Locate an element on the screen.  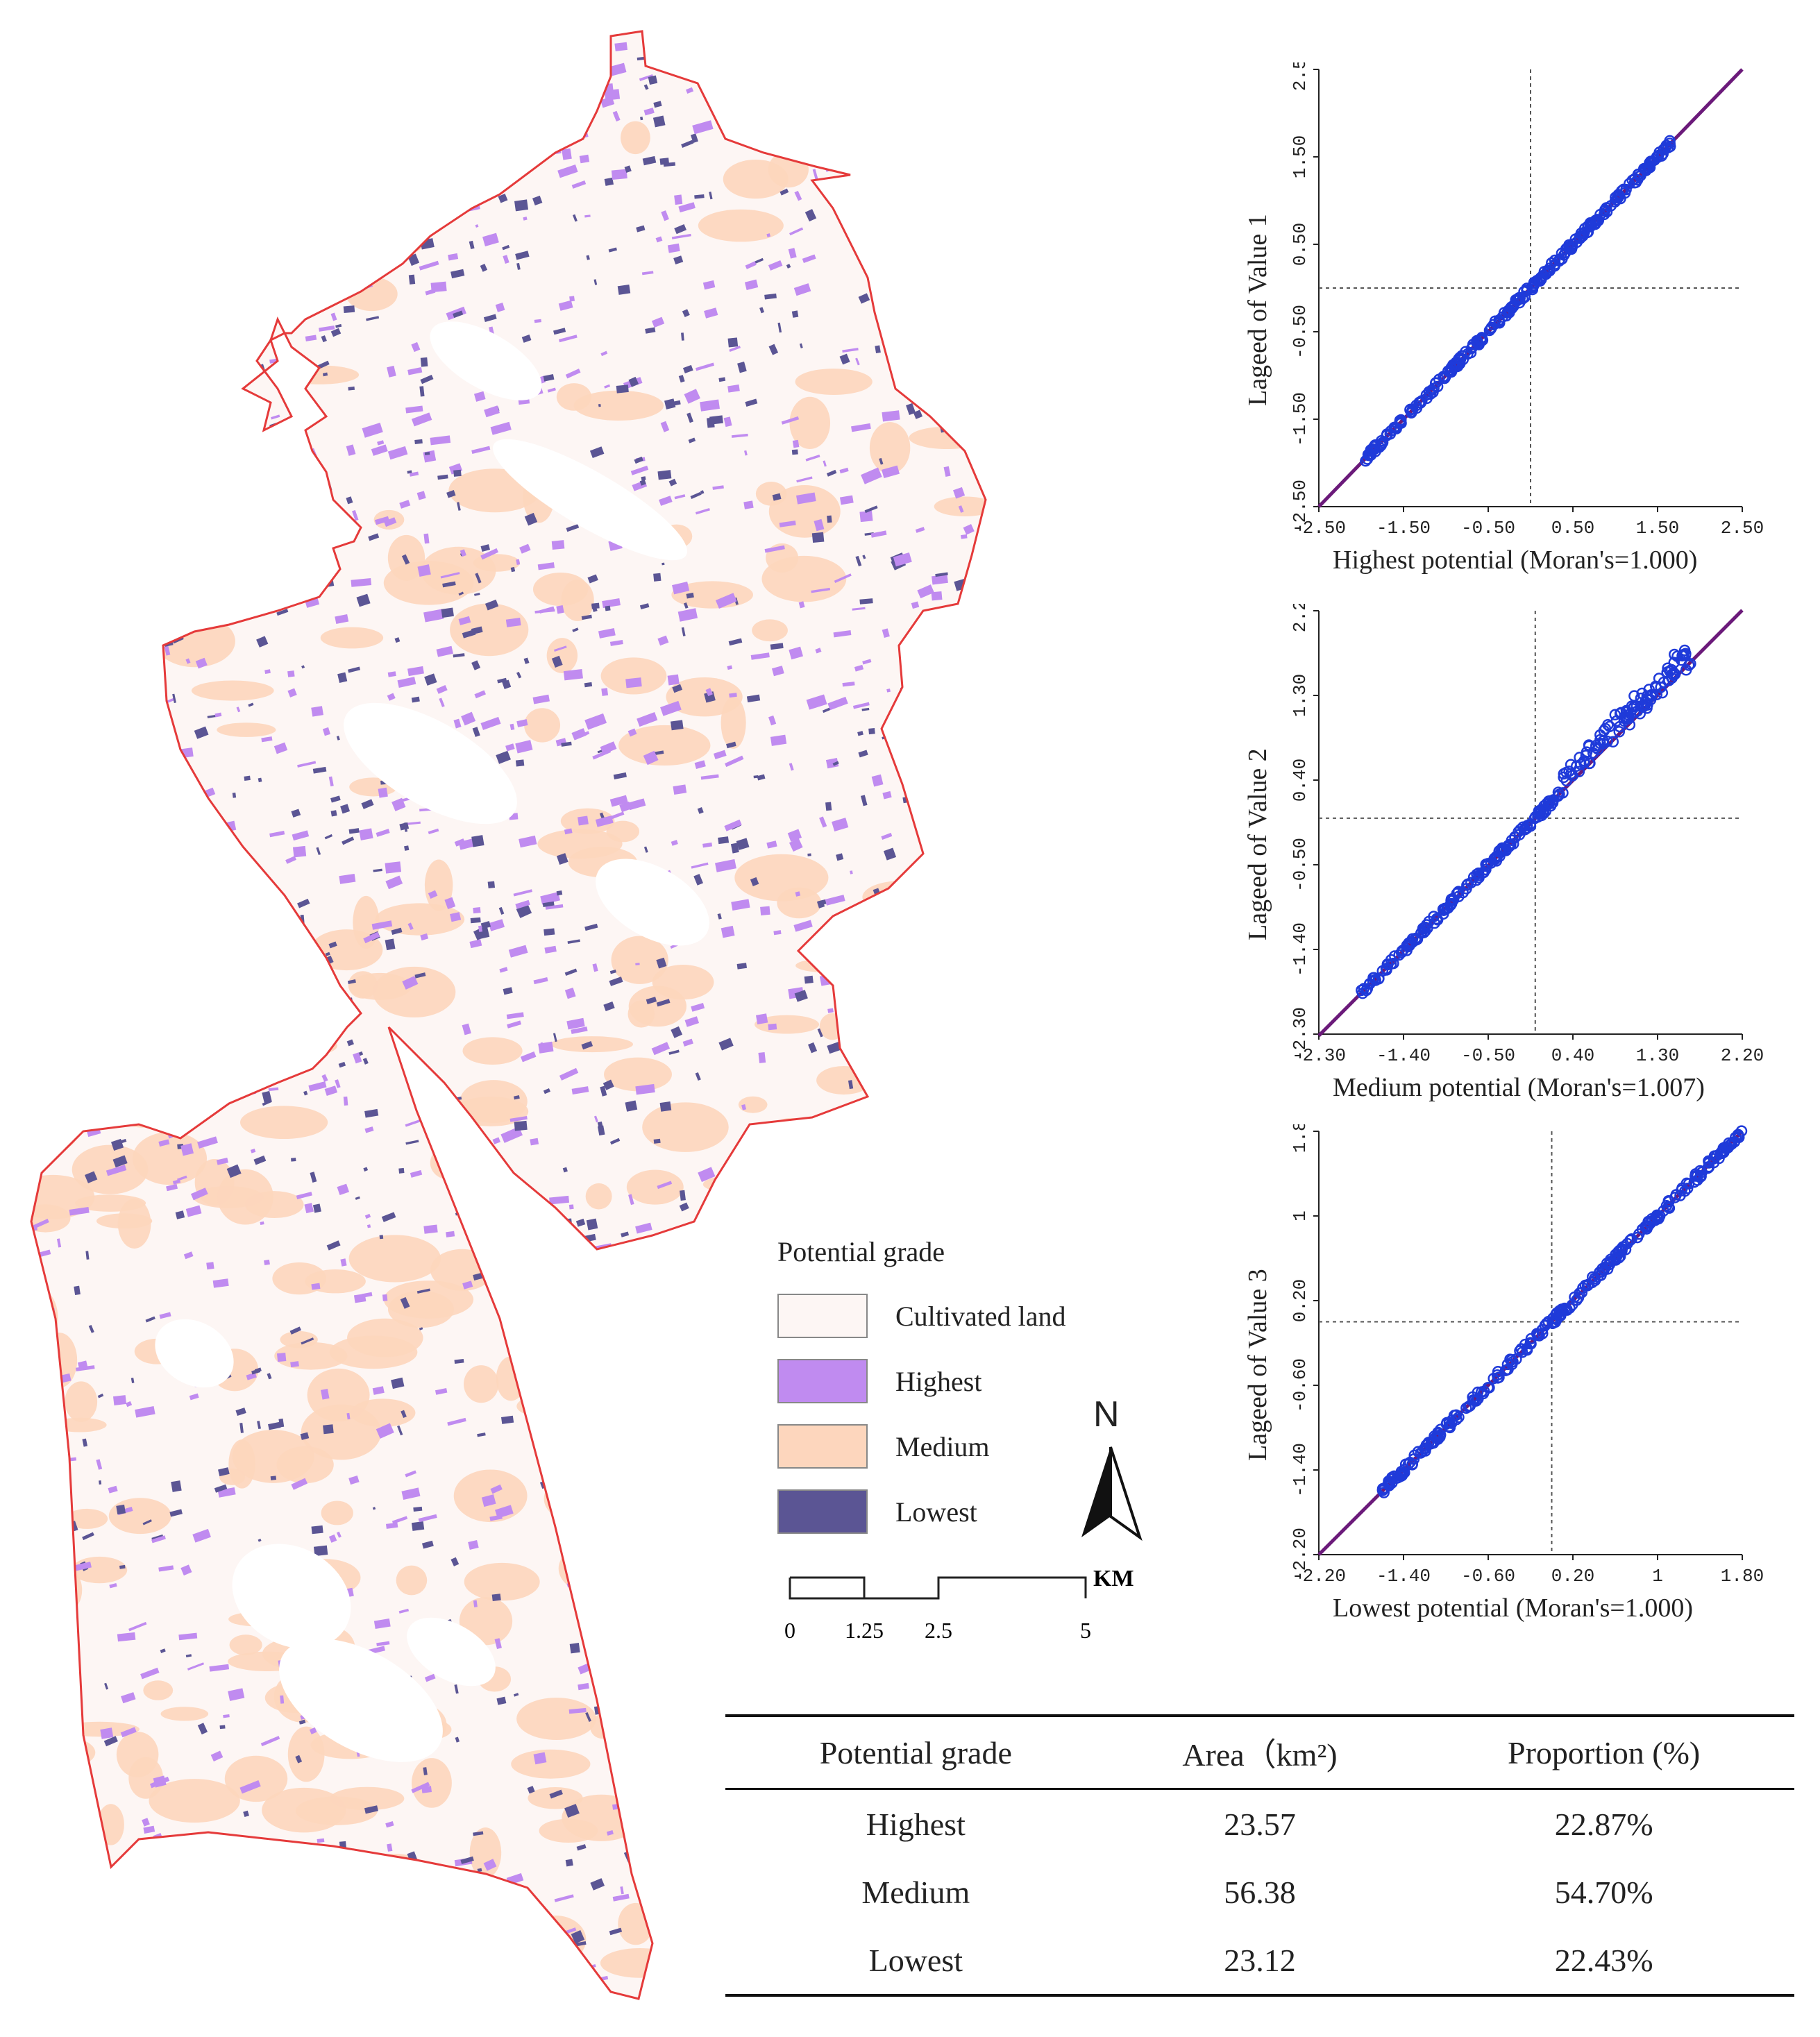
chart-x-title: Lowest potential (Moran's=1.000) is located at coordinates (1513, 1608).